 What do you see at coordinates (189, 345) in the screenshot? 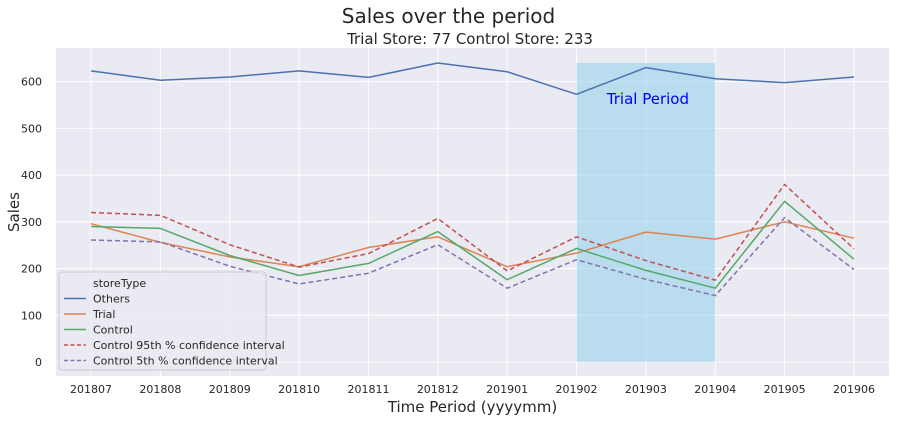
I see `legend-entry-3: Control 95th % confidence interval` at bounding box center [189, 345].